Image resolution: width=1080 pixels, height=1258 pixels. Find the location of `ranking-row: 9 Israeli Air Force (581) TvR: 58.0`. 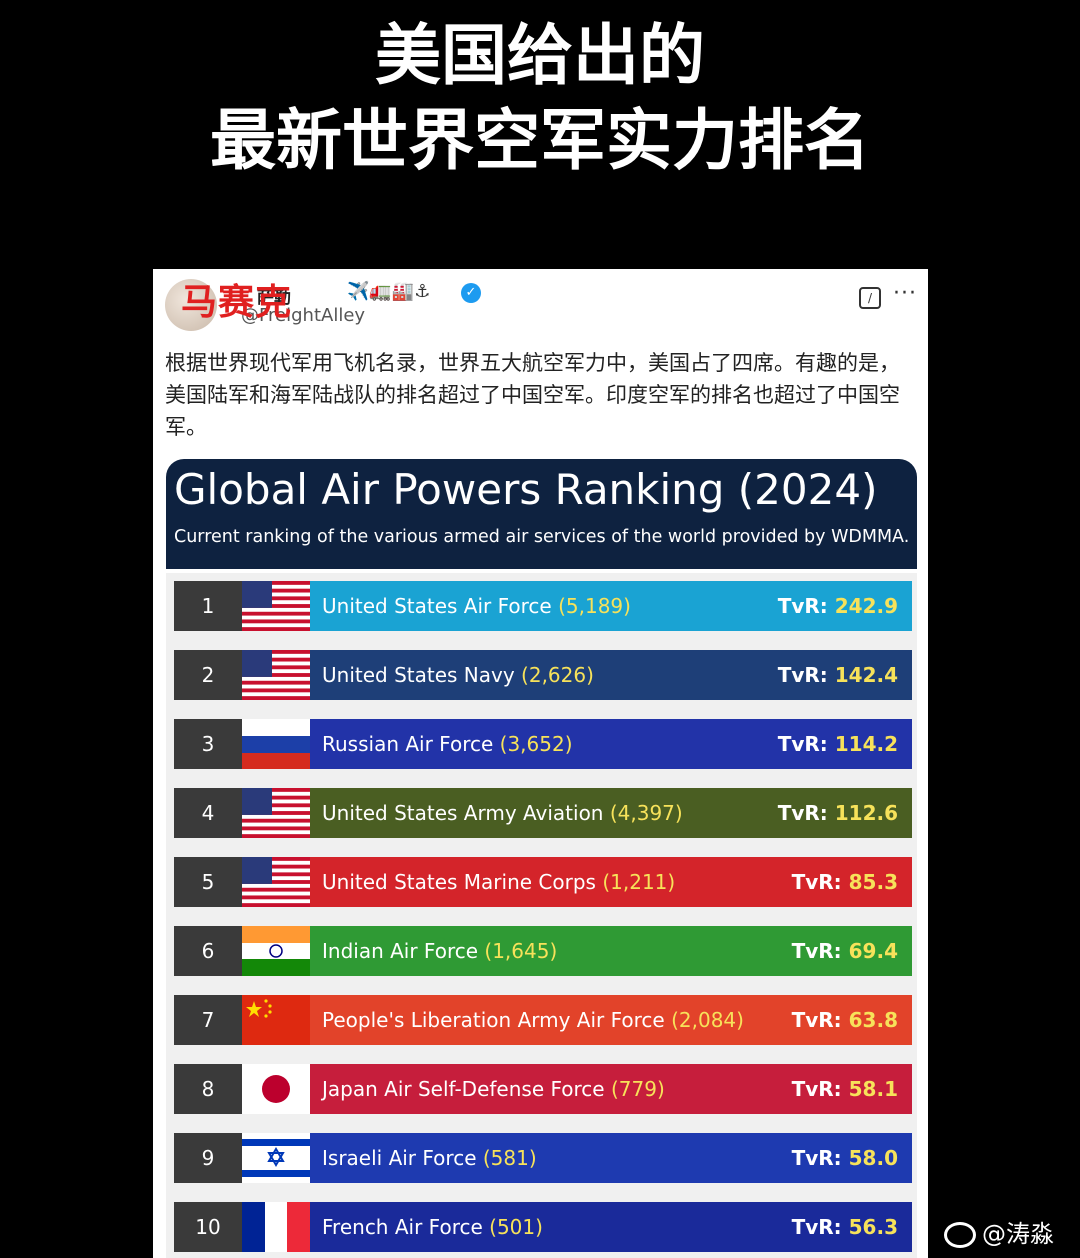

ranking-row: 9 Israeli Air Force (581) TvR: 58.0 is located at coordinates (543, 1158).